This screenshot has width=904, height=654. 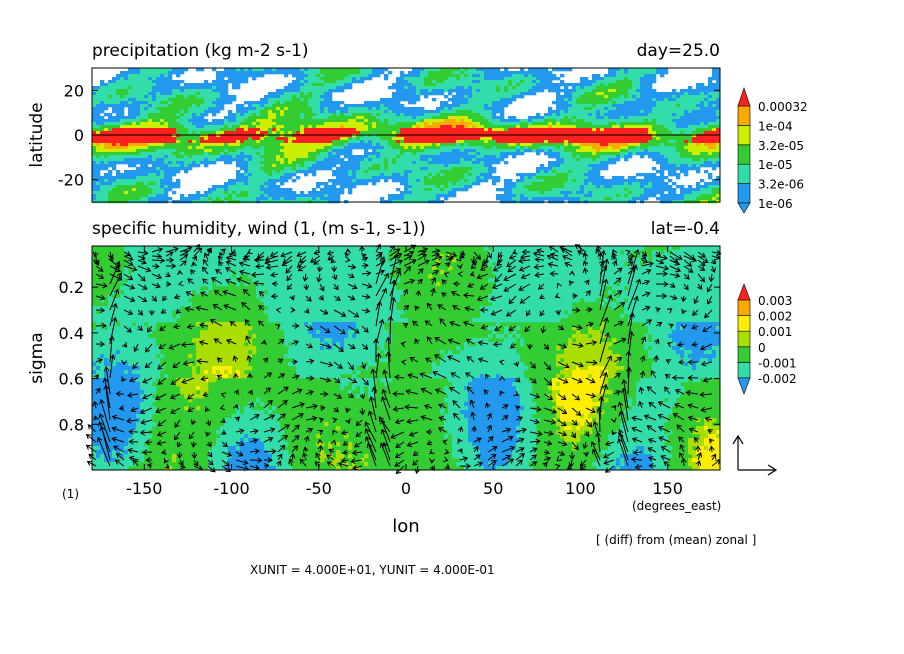 What do you see at coordinates (676, 540) in the screenshot?
I see `zonal-diff-note: [ (diff) from (mean) zonal ]` at bounding box center [676, 540].